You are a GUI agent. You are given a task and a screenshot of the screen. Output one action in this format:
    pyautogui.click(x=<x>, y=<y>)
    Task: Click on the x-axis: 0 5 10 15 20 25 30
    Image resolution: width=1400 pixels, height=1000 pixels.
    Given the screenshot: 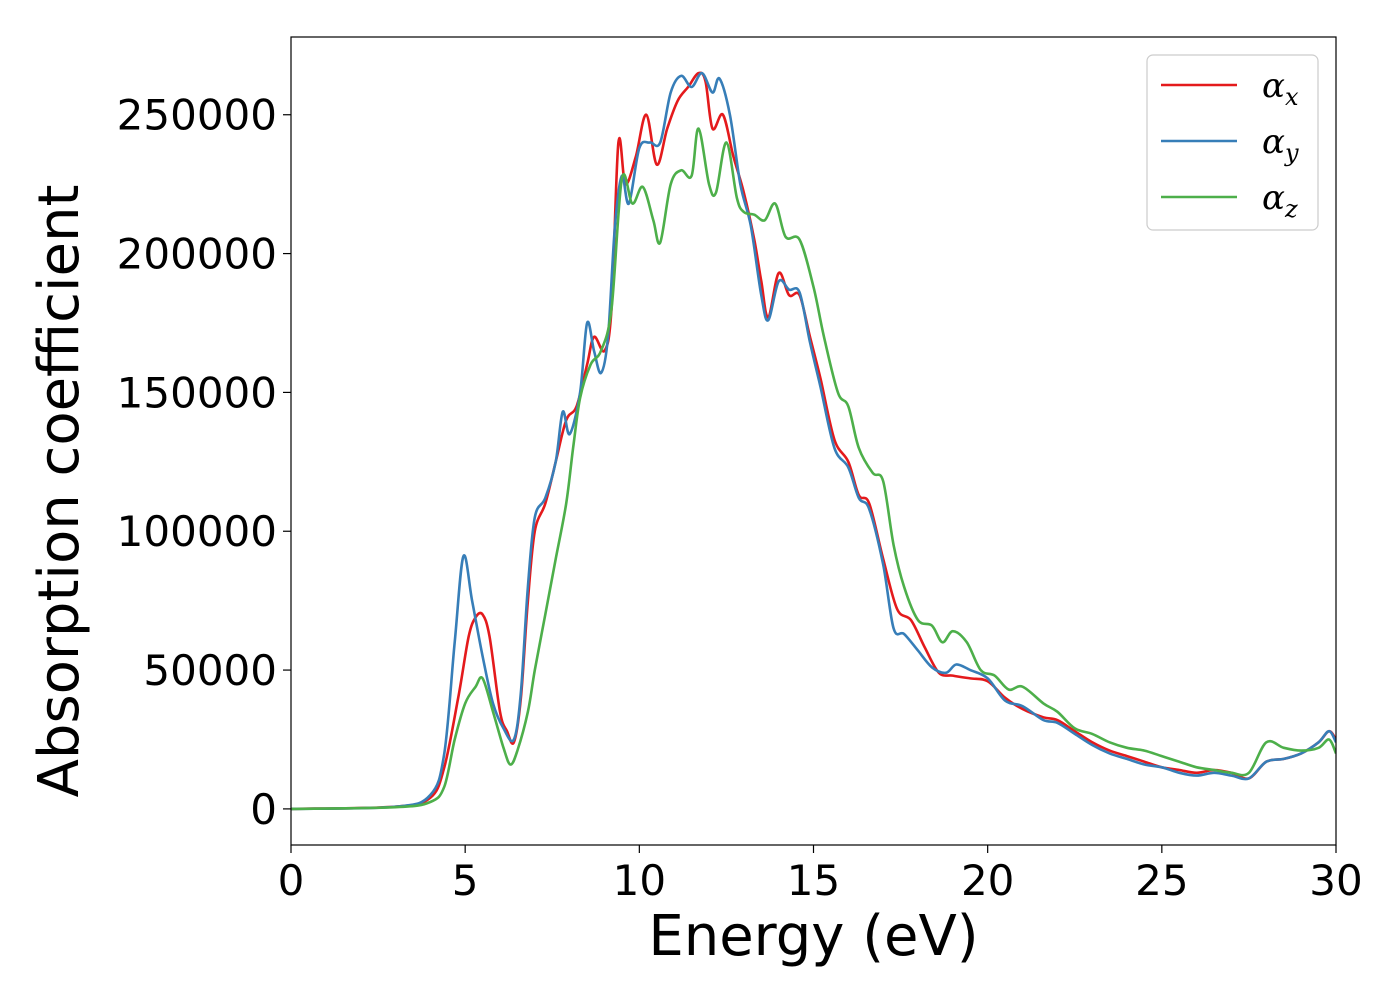 What is the action you would take?
    pyautogui.click(x=820, y=875)
    